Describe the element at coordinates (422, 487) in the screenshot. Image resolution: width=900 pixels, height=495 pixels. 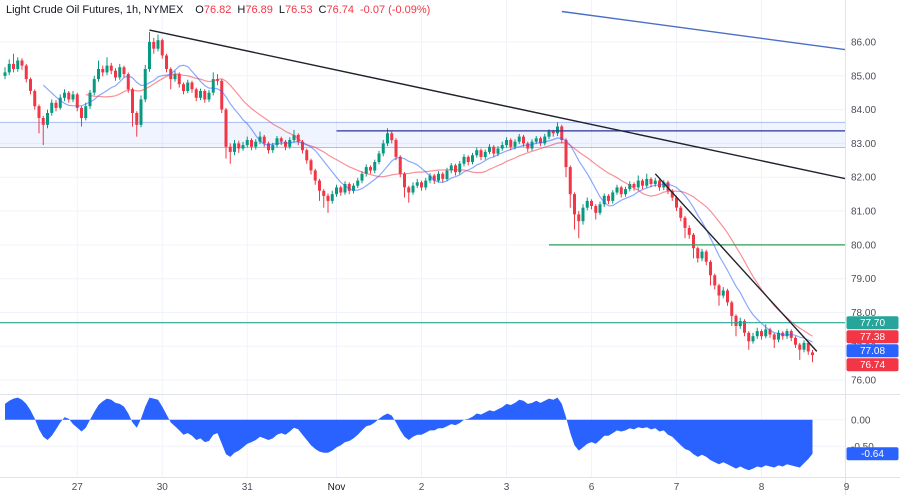
I see `svg-text: 2` at that location.